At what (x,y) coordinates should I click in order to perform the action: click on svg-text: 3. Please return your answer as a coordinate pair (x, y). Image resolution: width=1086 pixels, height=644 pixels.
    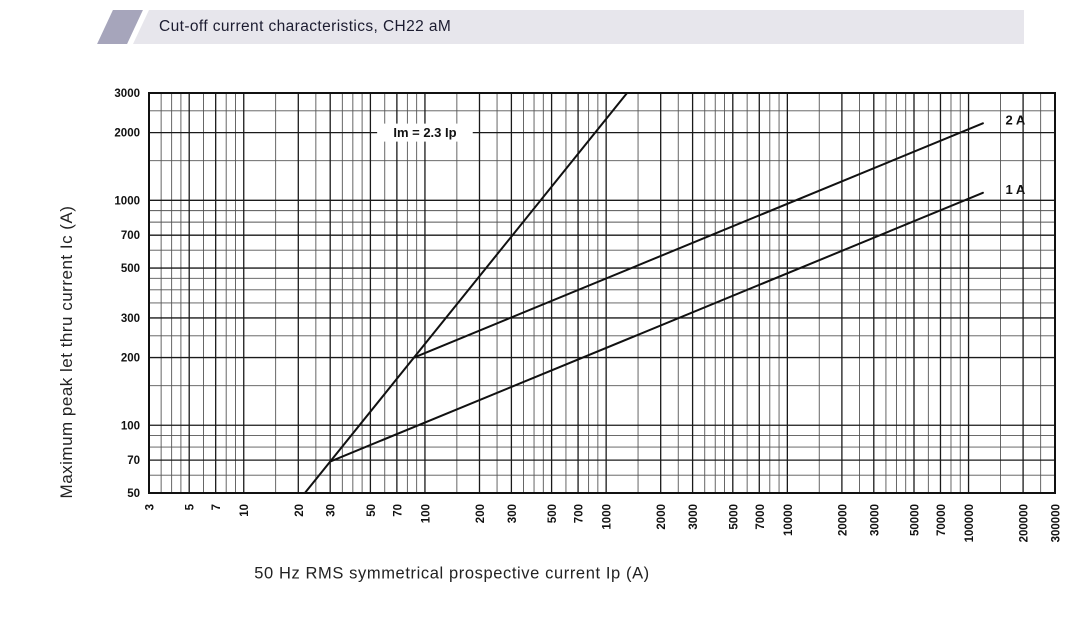
    Looking at the image, I should click on (151, 507).